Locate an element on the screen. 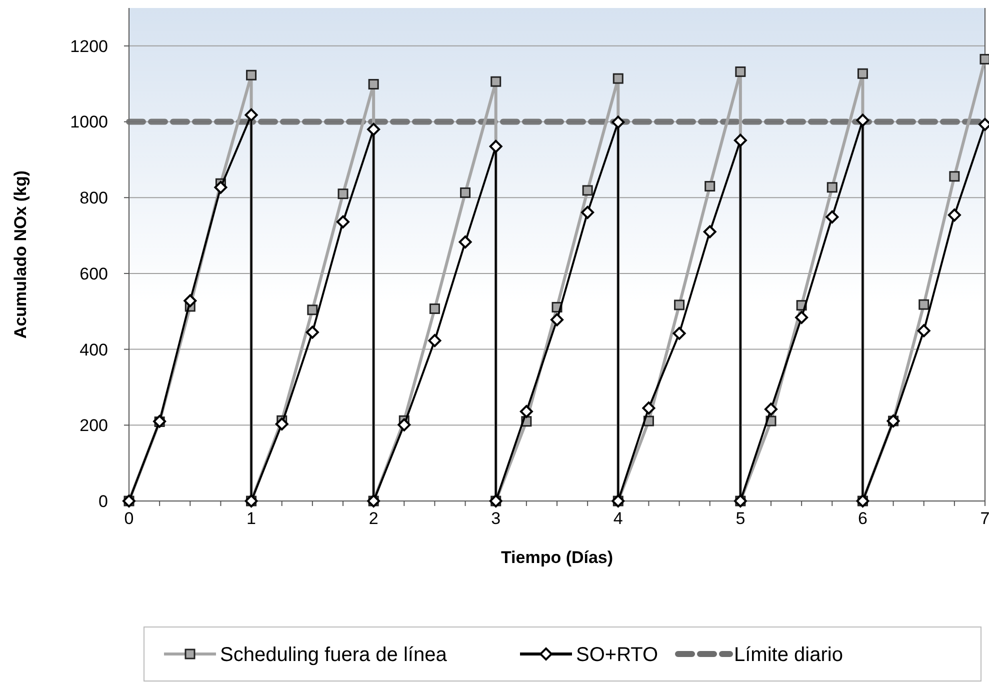  y-tick-label: 400 is located at coordinates (94, 350).